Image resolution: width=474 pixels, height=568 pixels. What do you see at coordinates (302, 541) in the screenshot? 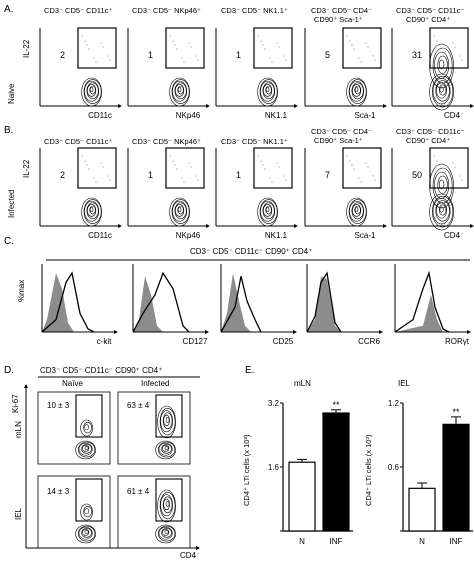
I see `category-label: N` at bounding box center [302, 541].